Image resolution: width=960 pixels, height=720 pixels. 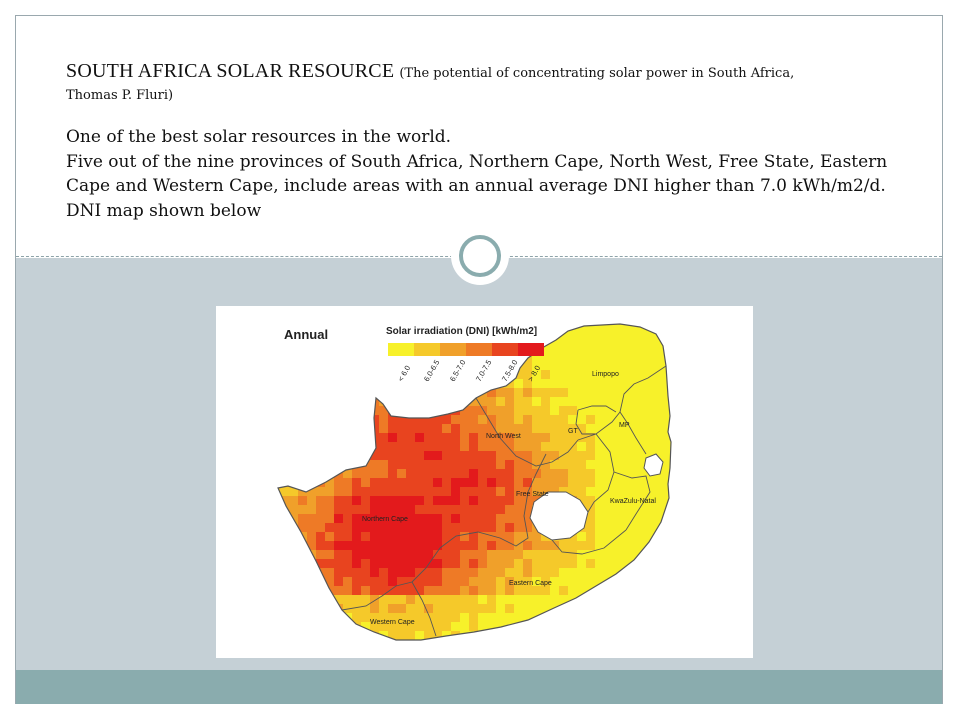 I want to click on legend-swatch, so click(x=453, y=349).